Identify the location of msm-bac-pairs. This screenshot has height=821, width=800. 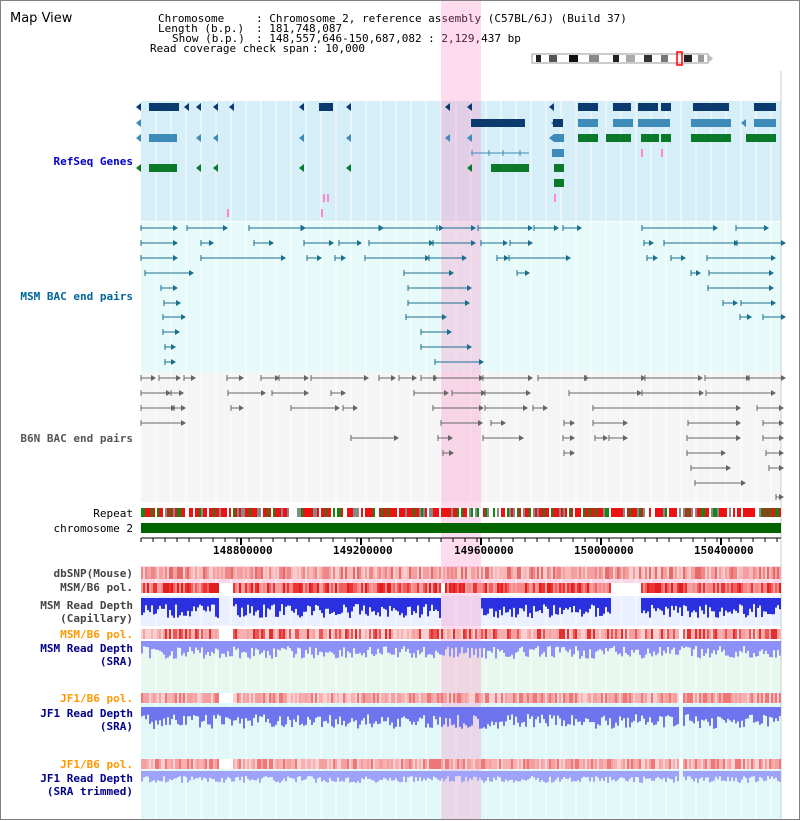
(463, 295).